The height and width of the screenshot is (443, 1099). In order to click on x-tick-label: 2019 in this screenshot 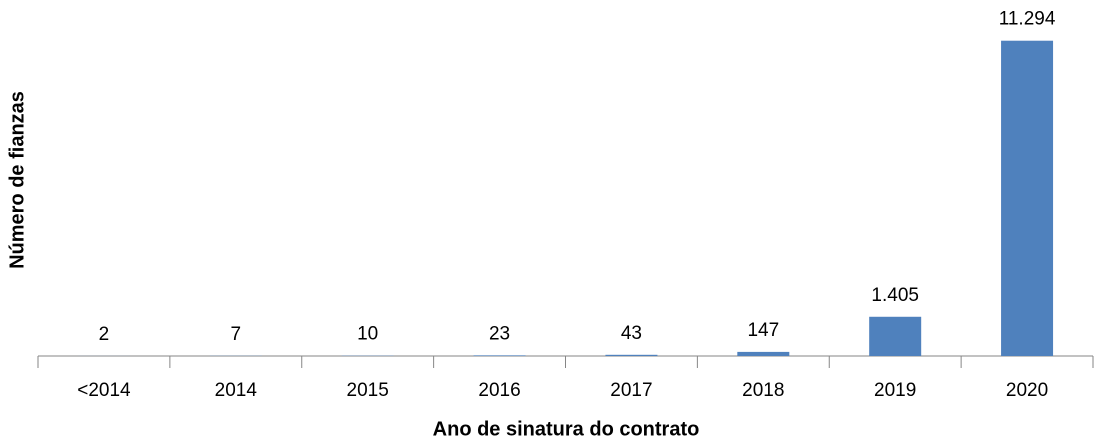, I will do `click(895, 390)`.